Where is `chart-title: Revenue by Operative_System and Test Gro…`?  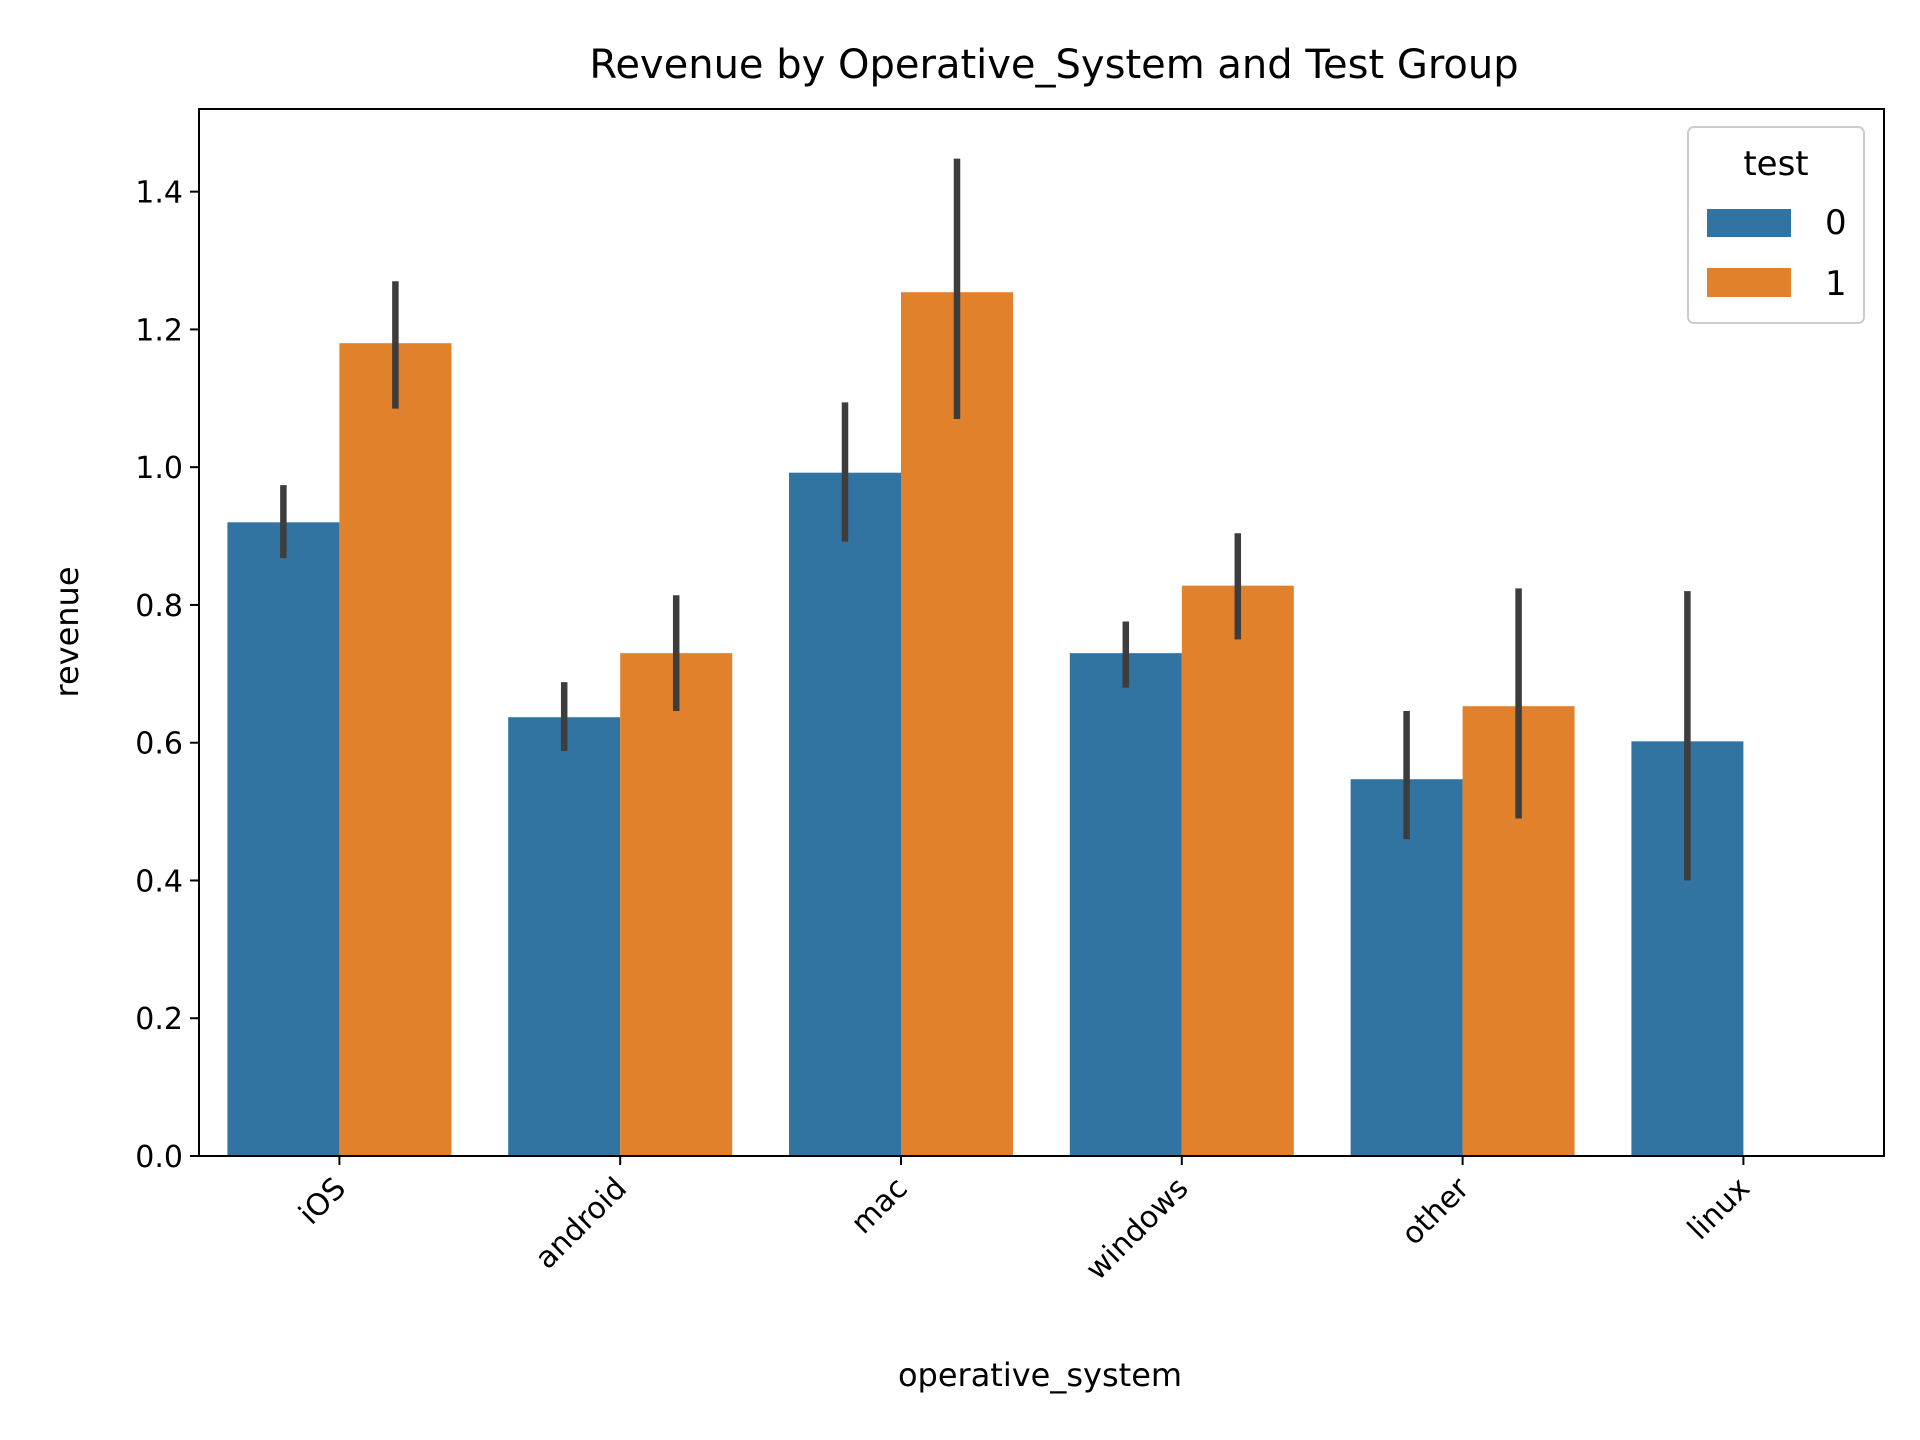
chart-title: Revenue by Operative_System and Test Gro… is located at coordinates (1053, 65).